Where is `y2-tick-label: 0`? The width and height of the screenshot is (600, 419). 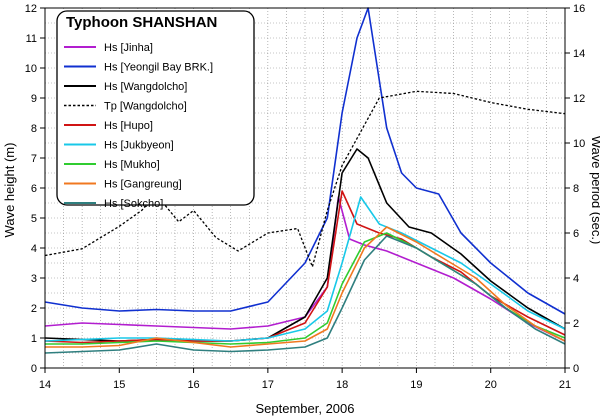 y2-tick-label: 0 is located at coordinates (576, 369).